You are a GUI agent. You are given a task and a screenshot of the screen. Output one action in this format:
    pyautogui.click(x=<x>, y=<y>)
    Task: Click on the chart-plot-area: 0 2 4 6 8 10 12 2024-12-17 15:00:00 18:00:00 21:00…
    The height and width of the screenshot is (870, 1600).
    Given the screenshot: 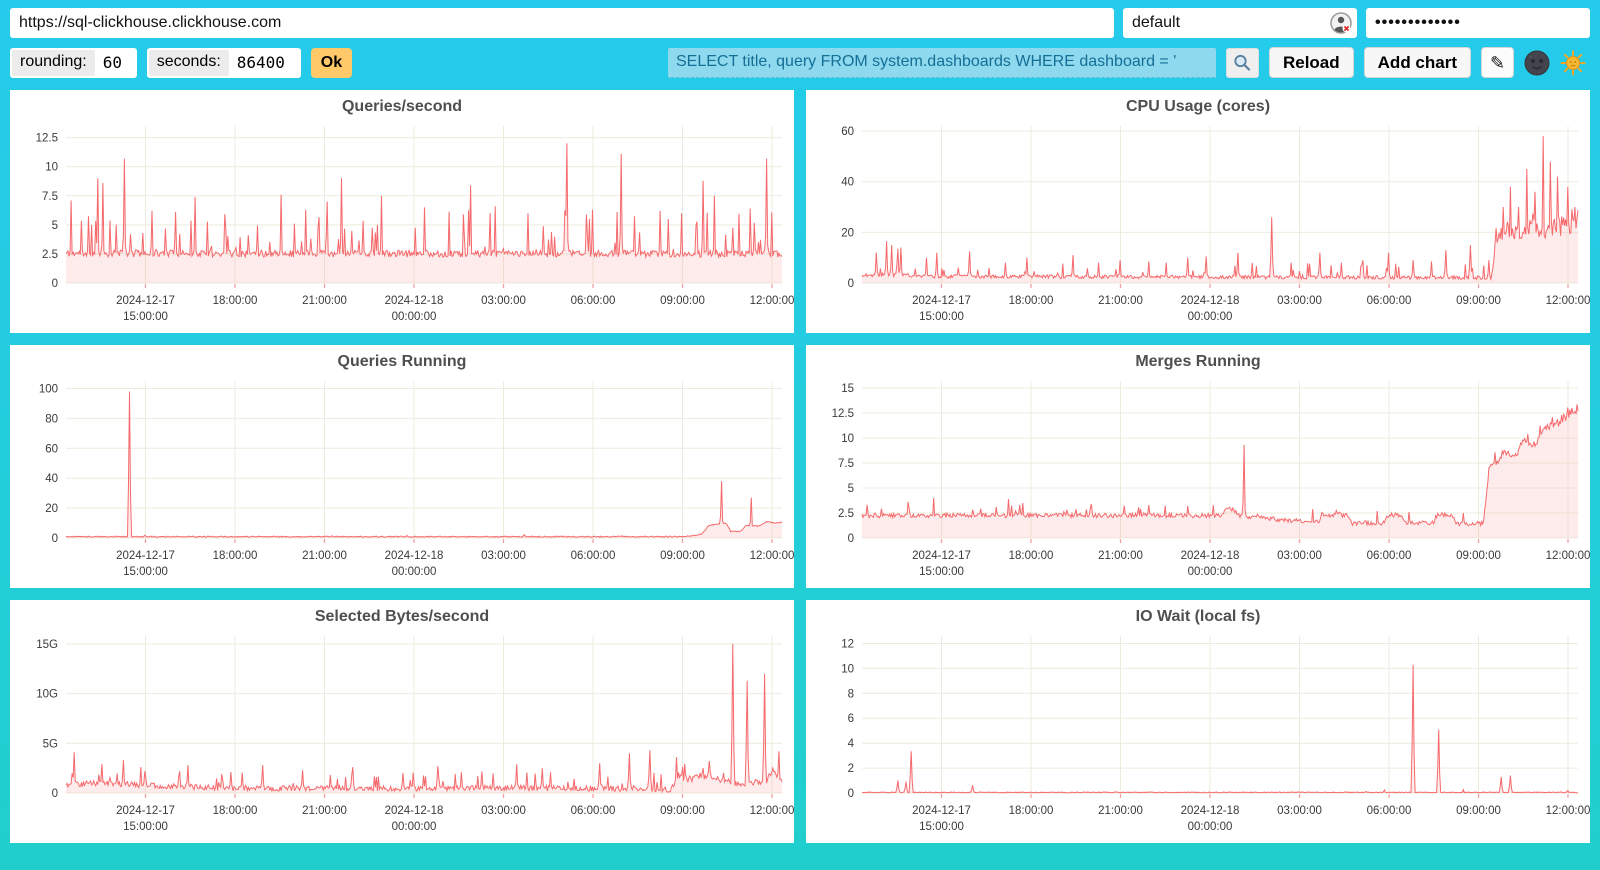 What is the action you would take?
    pyautogui.click(x=1198, y=721)
    